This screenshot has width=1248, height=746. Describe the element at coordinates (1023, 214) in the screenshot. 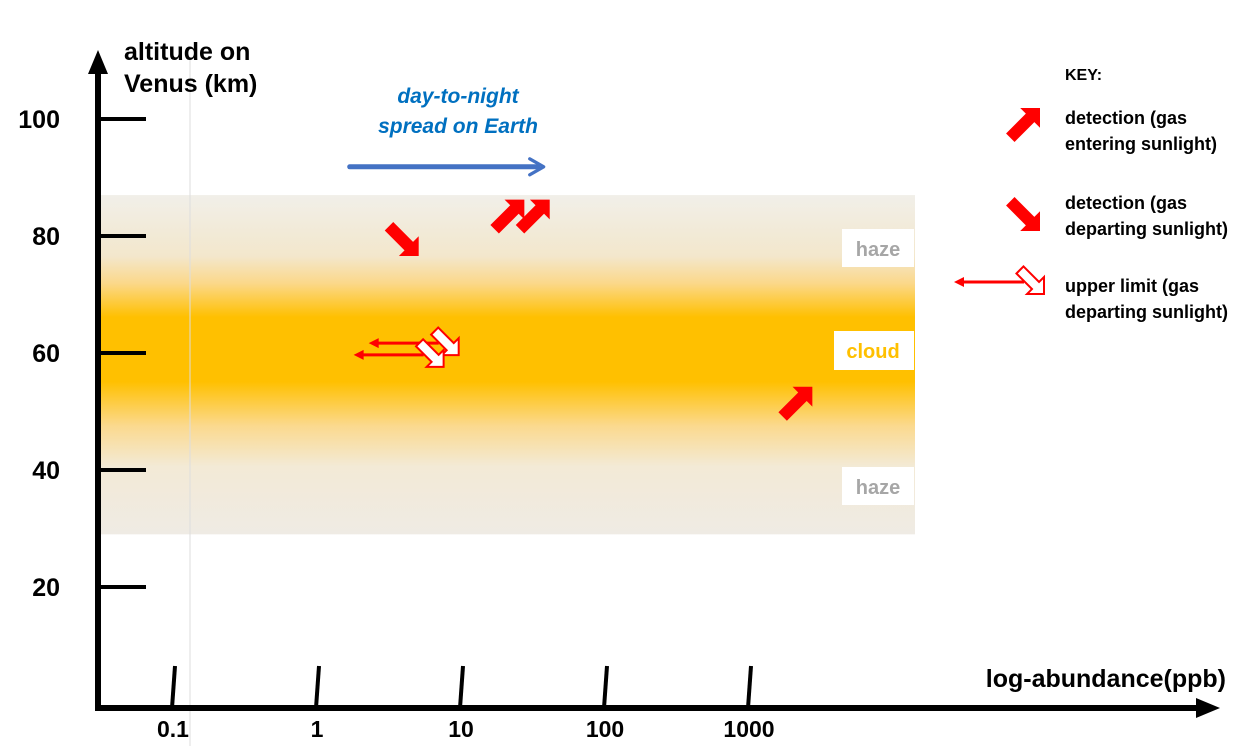

I see `legend-icon-departing` at that location.